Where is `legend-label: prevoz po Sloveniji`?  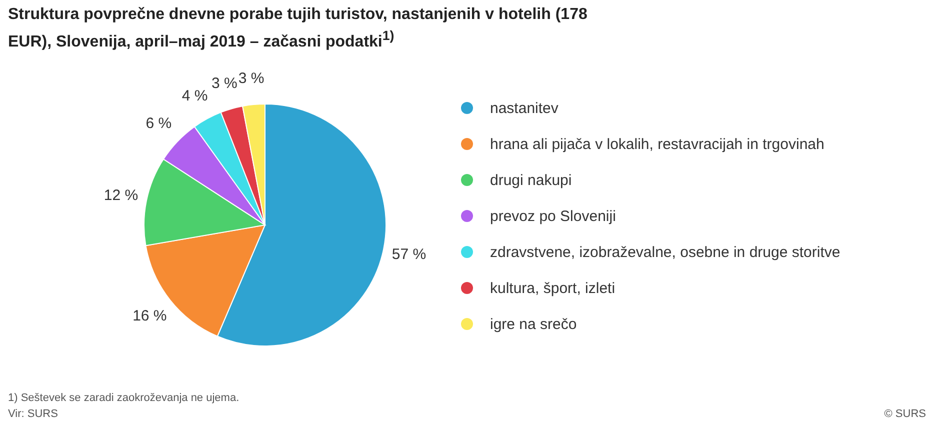 legend-label: prevoz po Sloveniji is located at coordinates (553, 216).